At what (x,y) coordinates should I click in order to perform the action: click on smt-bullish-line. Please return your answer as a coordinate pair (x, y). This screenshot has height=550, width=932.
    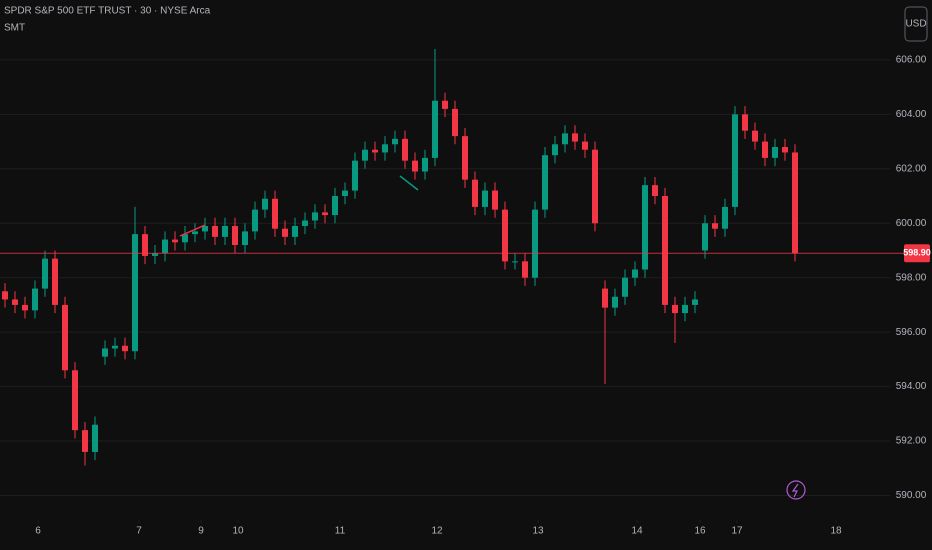
    Looking at the image, I should click on (409, 183).